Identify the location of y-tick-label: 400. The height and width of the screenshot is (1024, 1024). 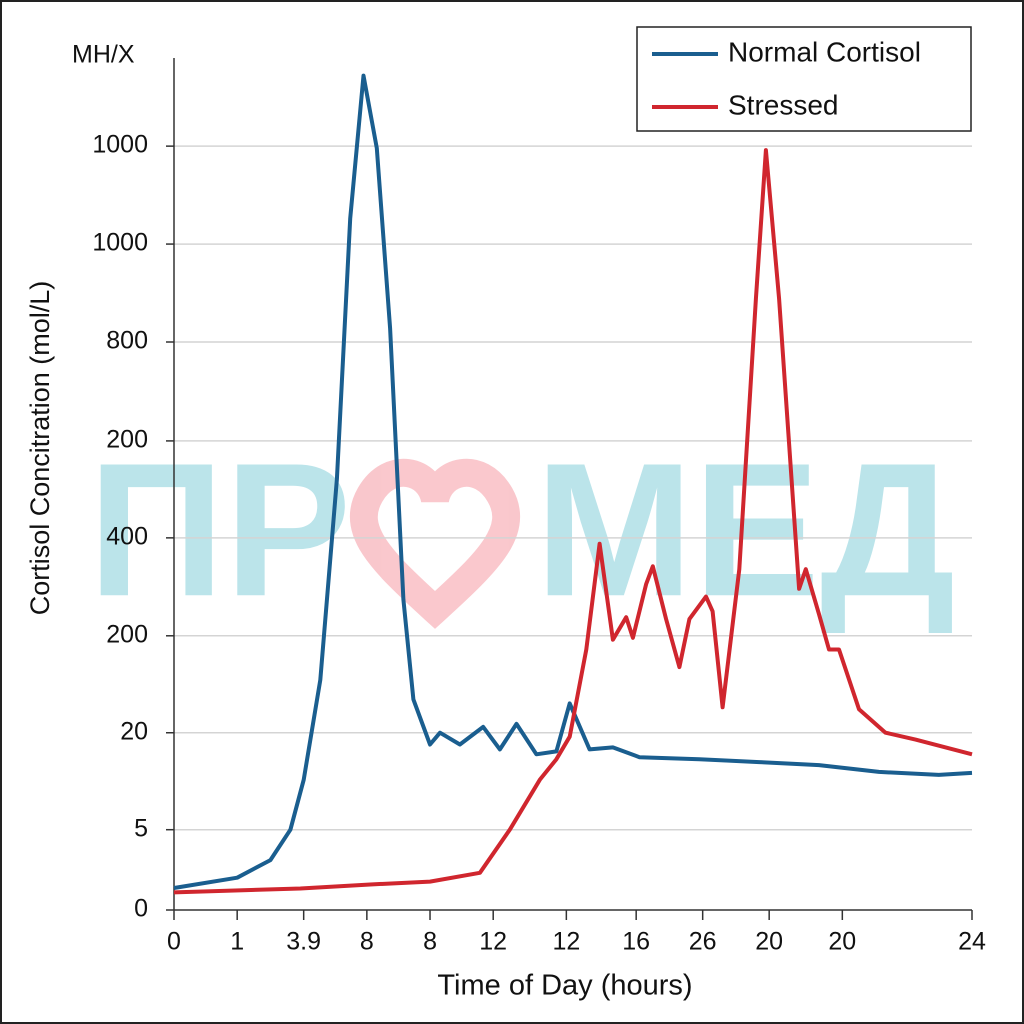
(127, 536).